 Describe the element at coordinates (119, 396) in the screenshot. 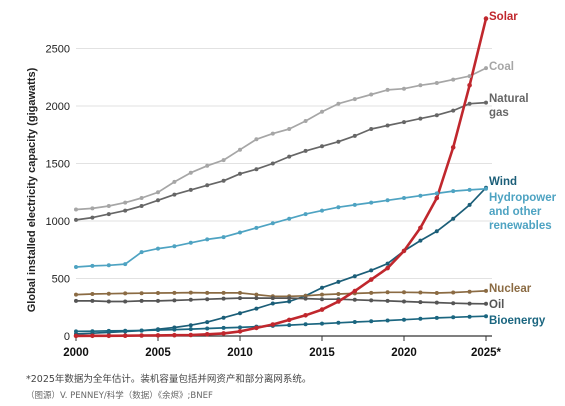

I see `source-credit: （图源）V. PENNEY/科学（数据）《余烬》;BNEF` at that location.